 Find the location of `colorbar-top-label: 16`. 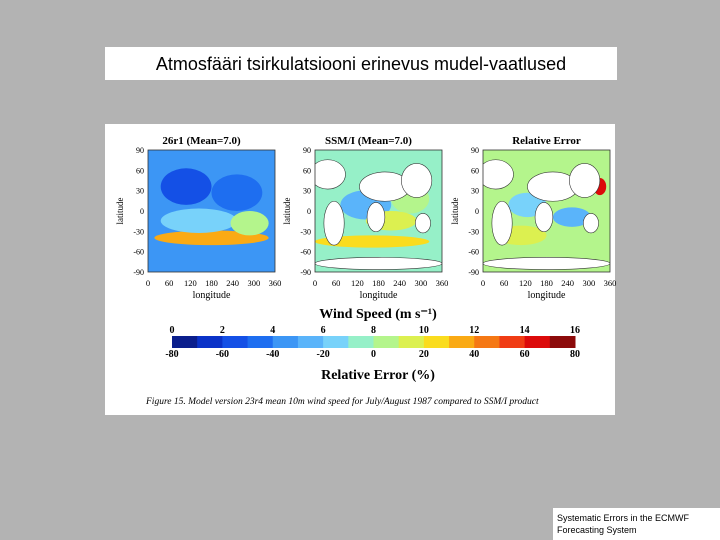

colorbar-top-label: 16 is located at coordinates (575, 330).